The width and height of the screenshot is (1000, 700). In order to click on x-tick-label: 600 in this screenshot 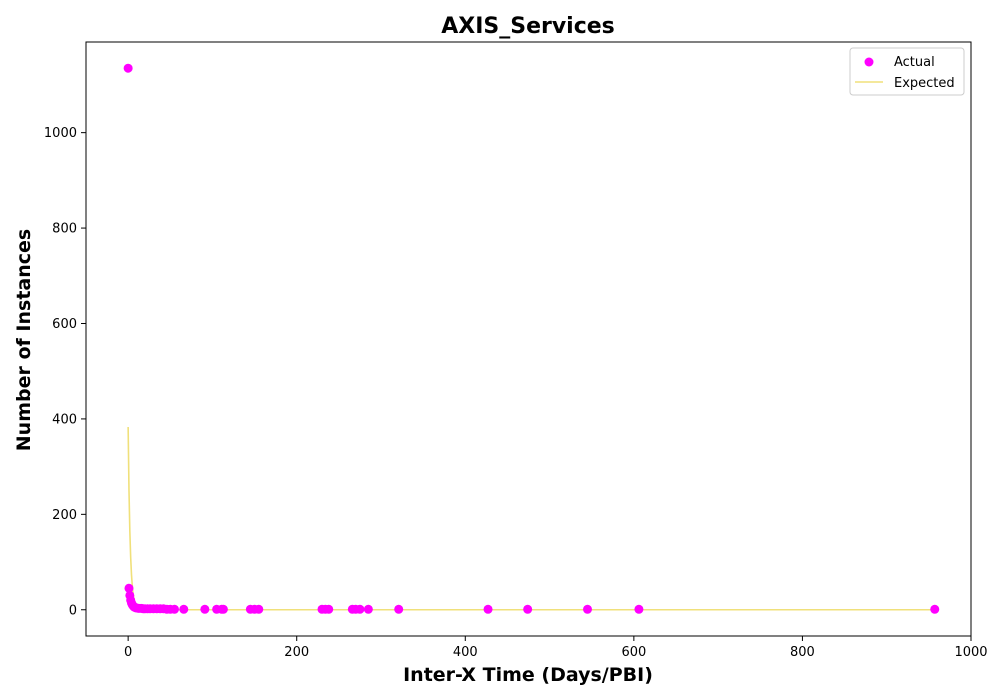, I will do `click(633, 652)`.